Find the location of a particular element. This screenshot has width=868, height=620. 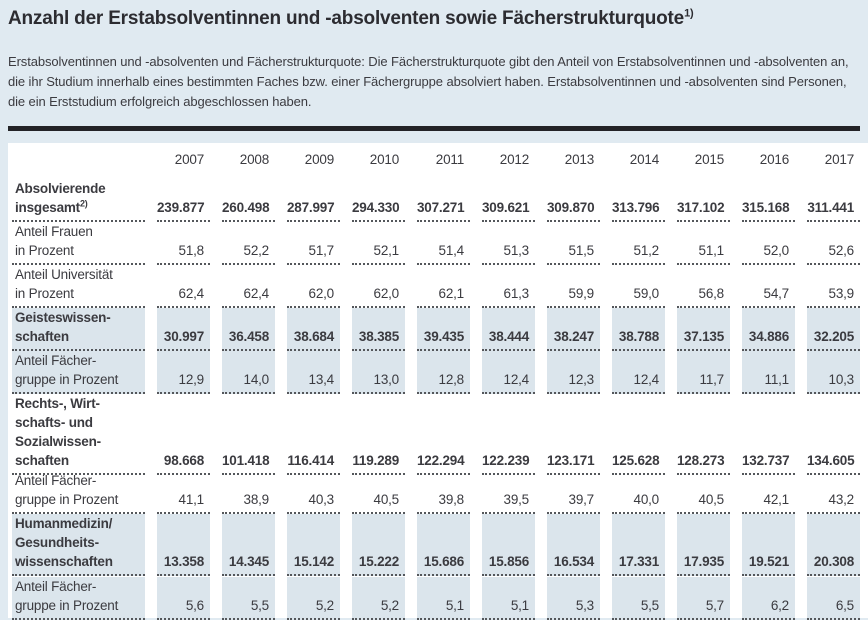

value-text: 12,9 is located at coordinates (191, 379).